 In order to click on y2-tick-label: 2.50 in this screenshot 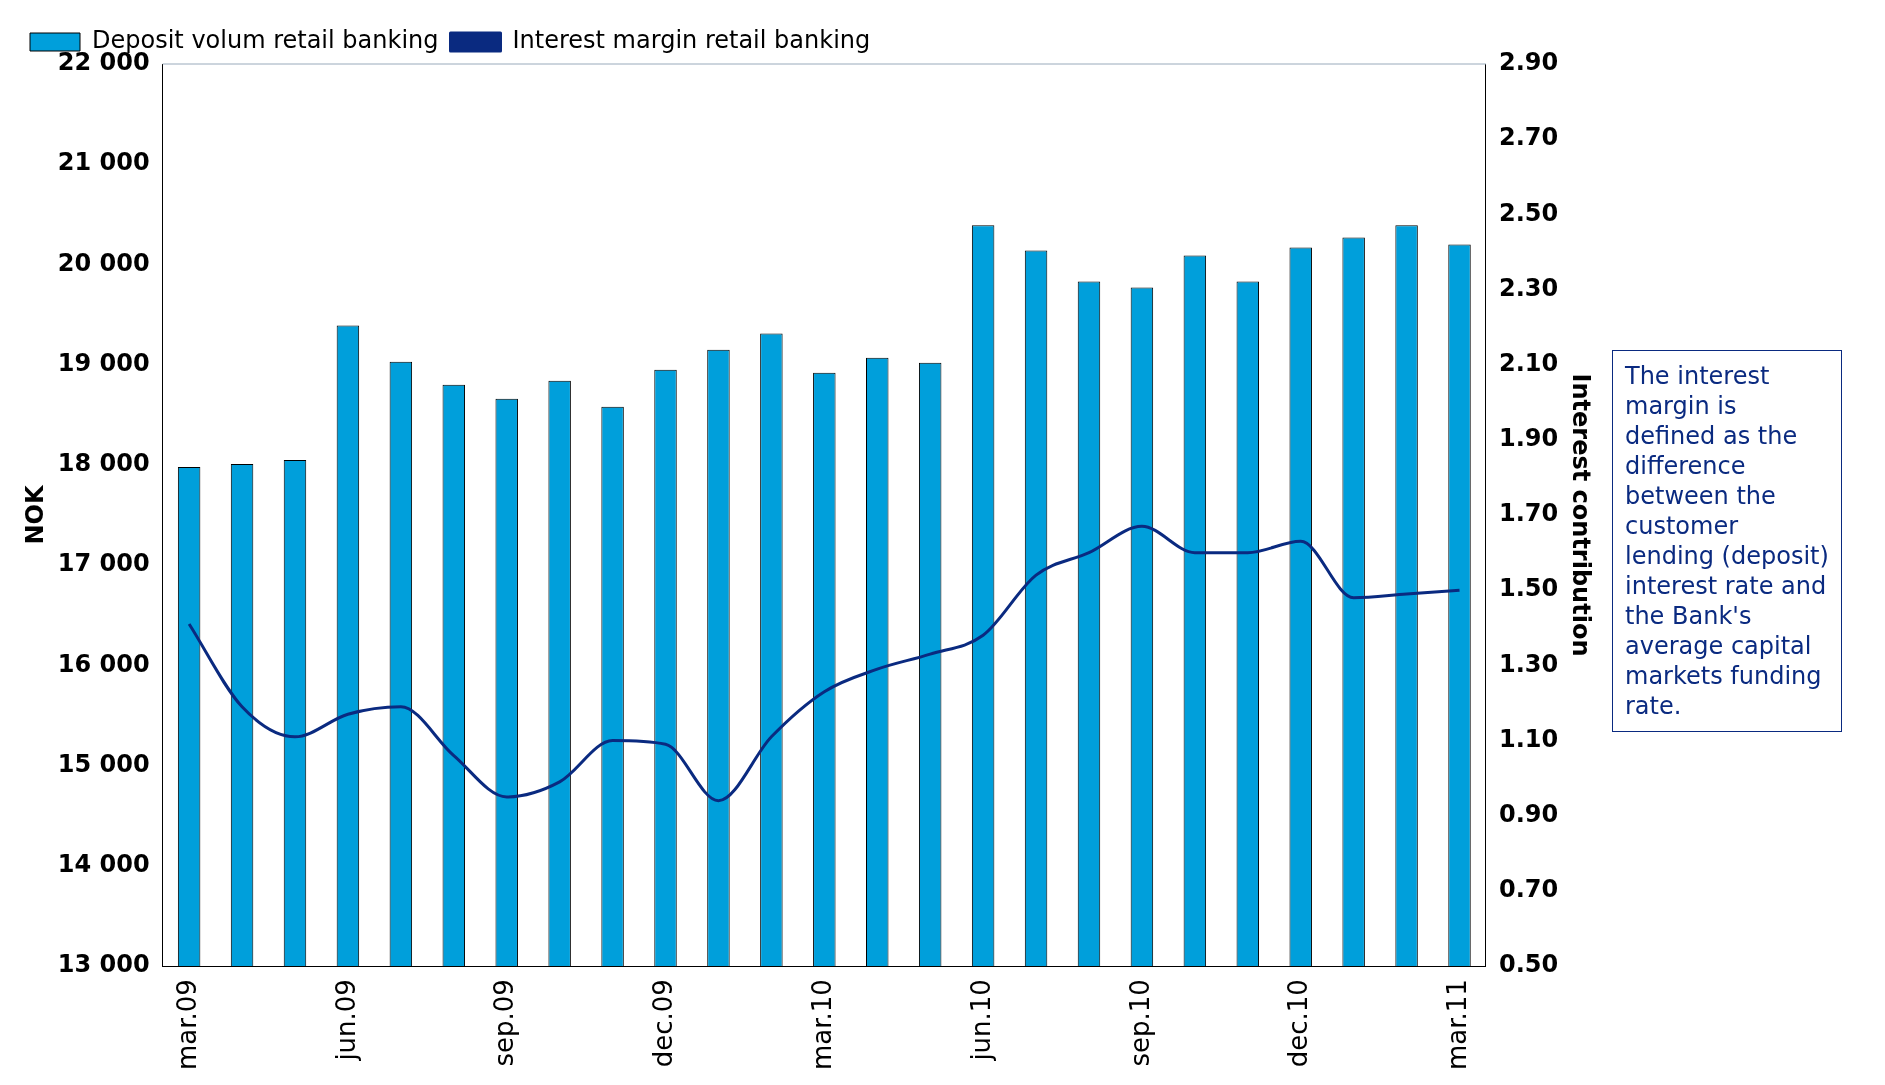, I will do `click(1528, 212)`.